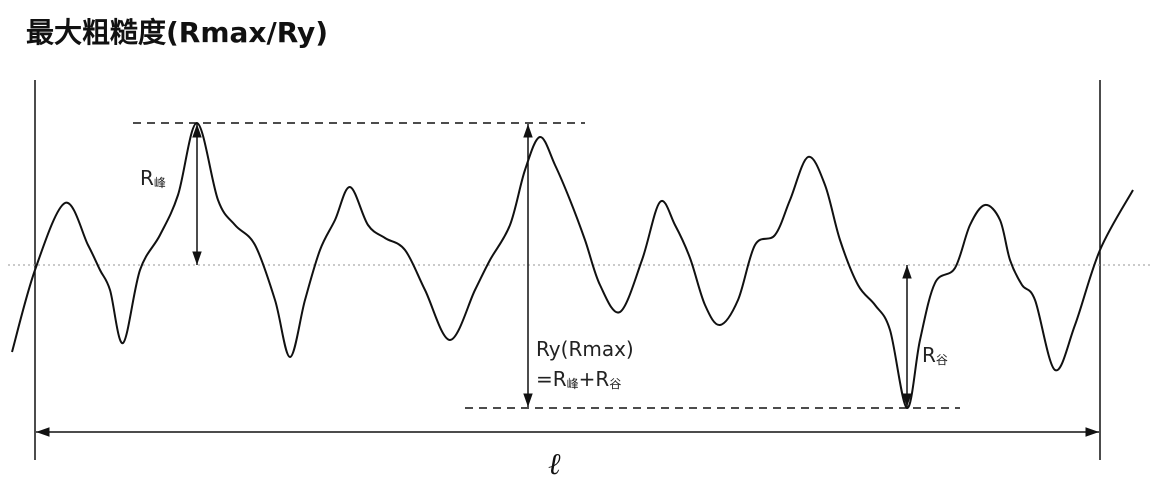  What do you see at coordinates (554, 464) in the screenshot?
I see `length-label: ℓ` at bounding box center [554, 464].